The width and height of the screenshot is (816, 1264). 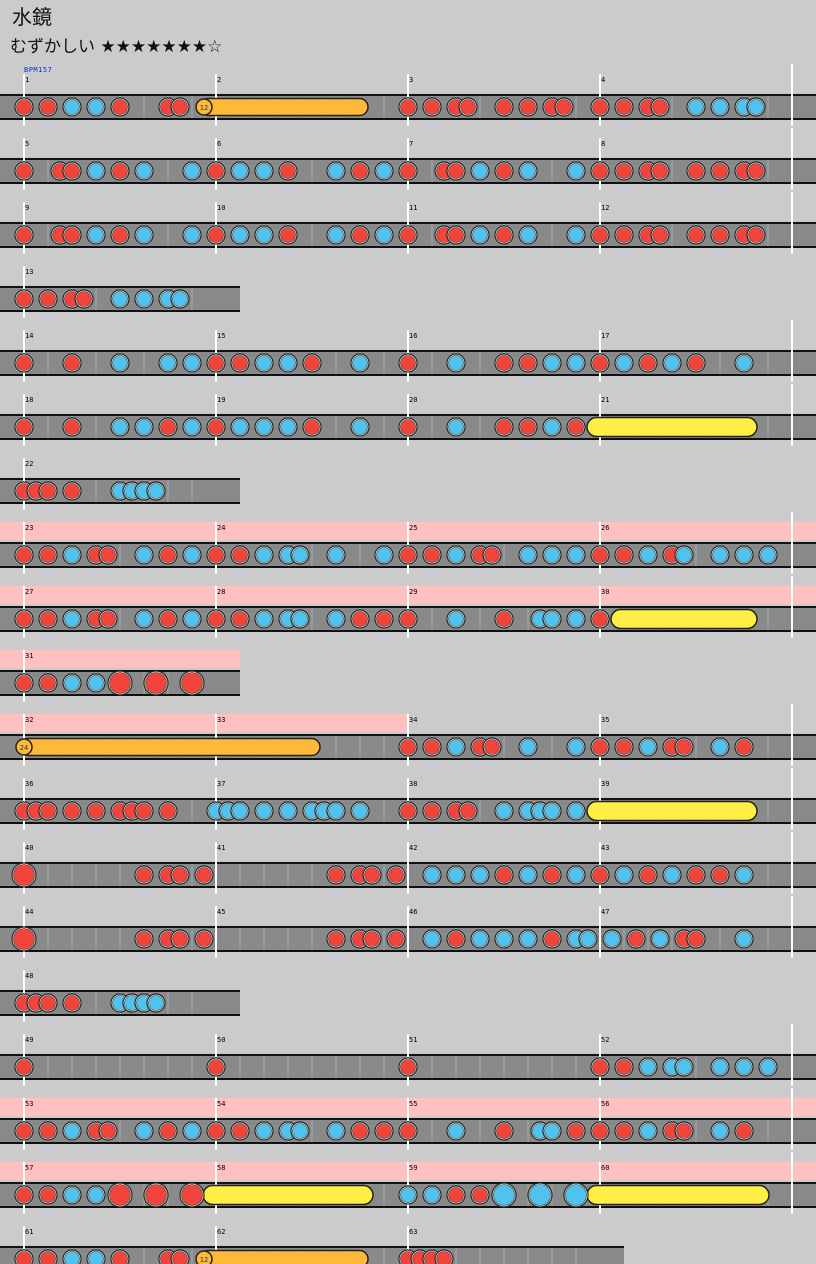 What do you see at coordinates (413, 720) in the screenshot?
I see `measure-number: 34` at bounding box center [413, 720].